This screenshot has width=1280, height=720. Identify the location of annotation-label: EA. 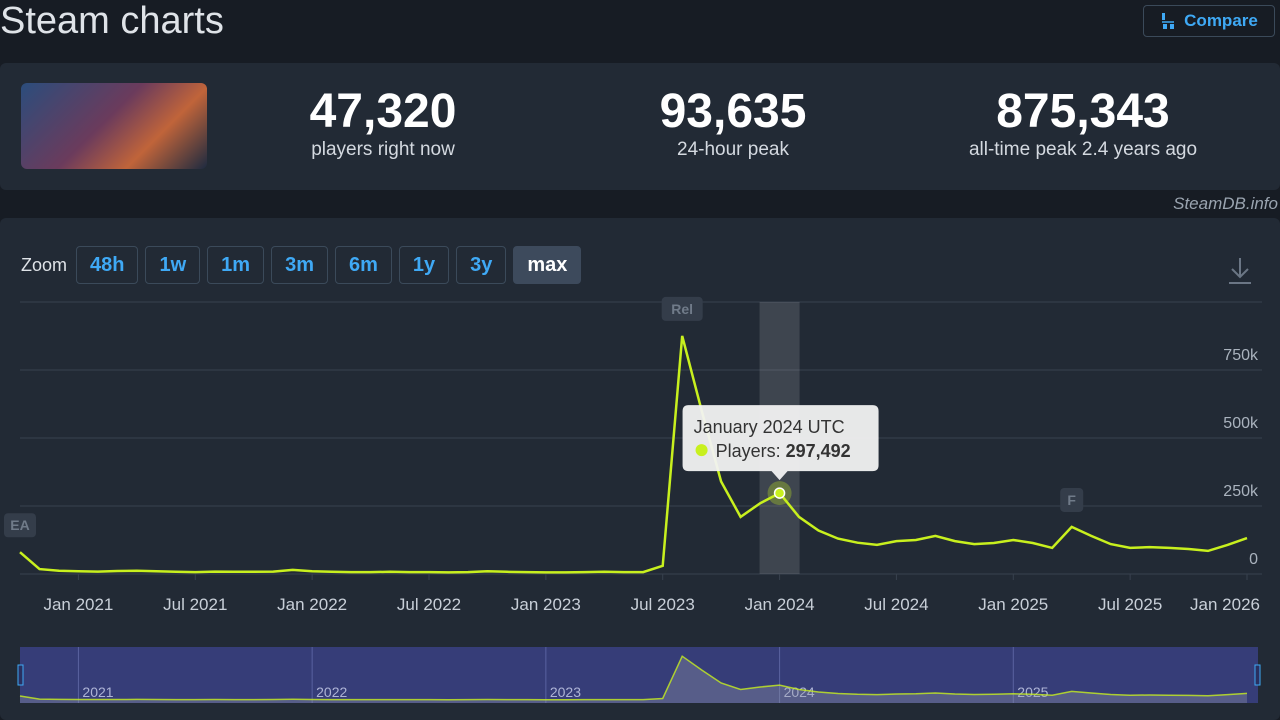
(19, 525).